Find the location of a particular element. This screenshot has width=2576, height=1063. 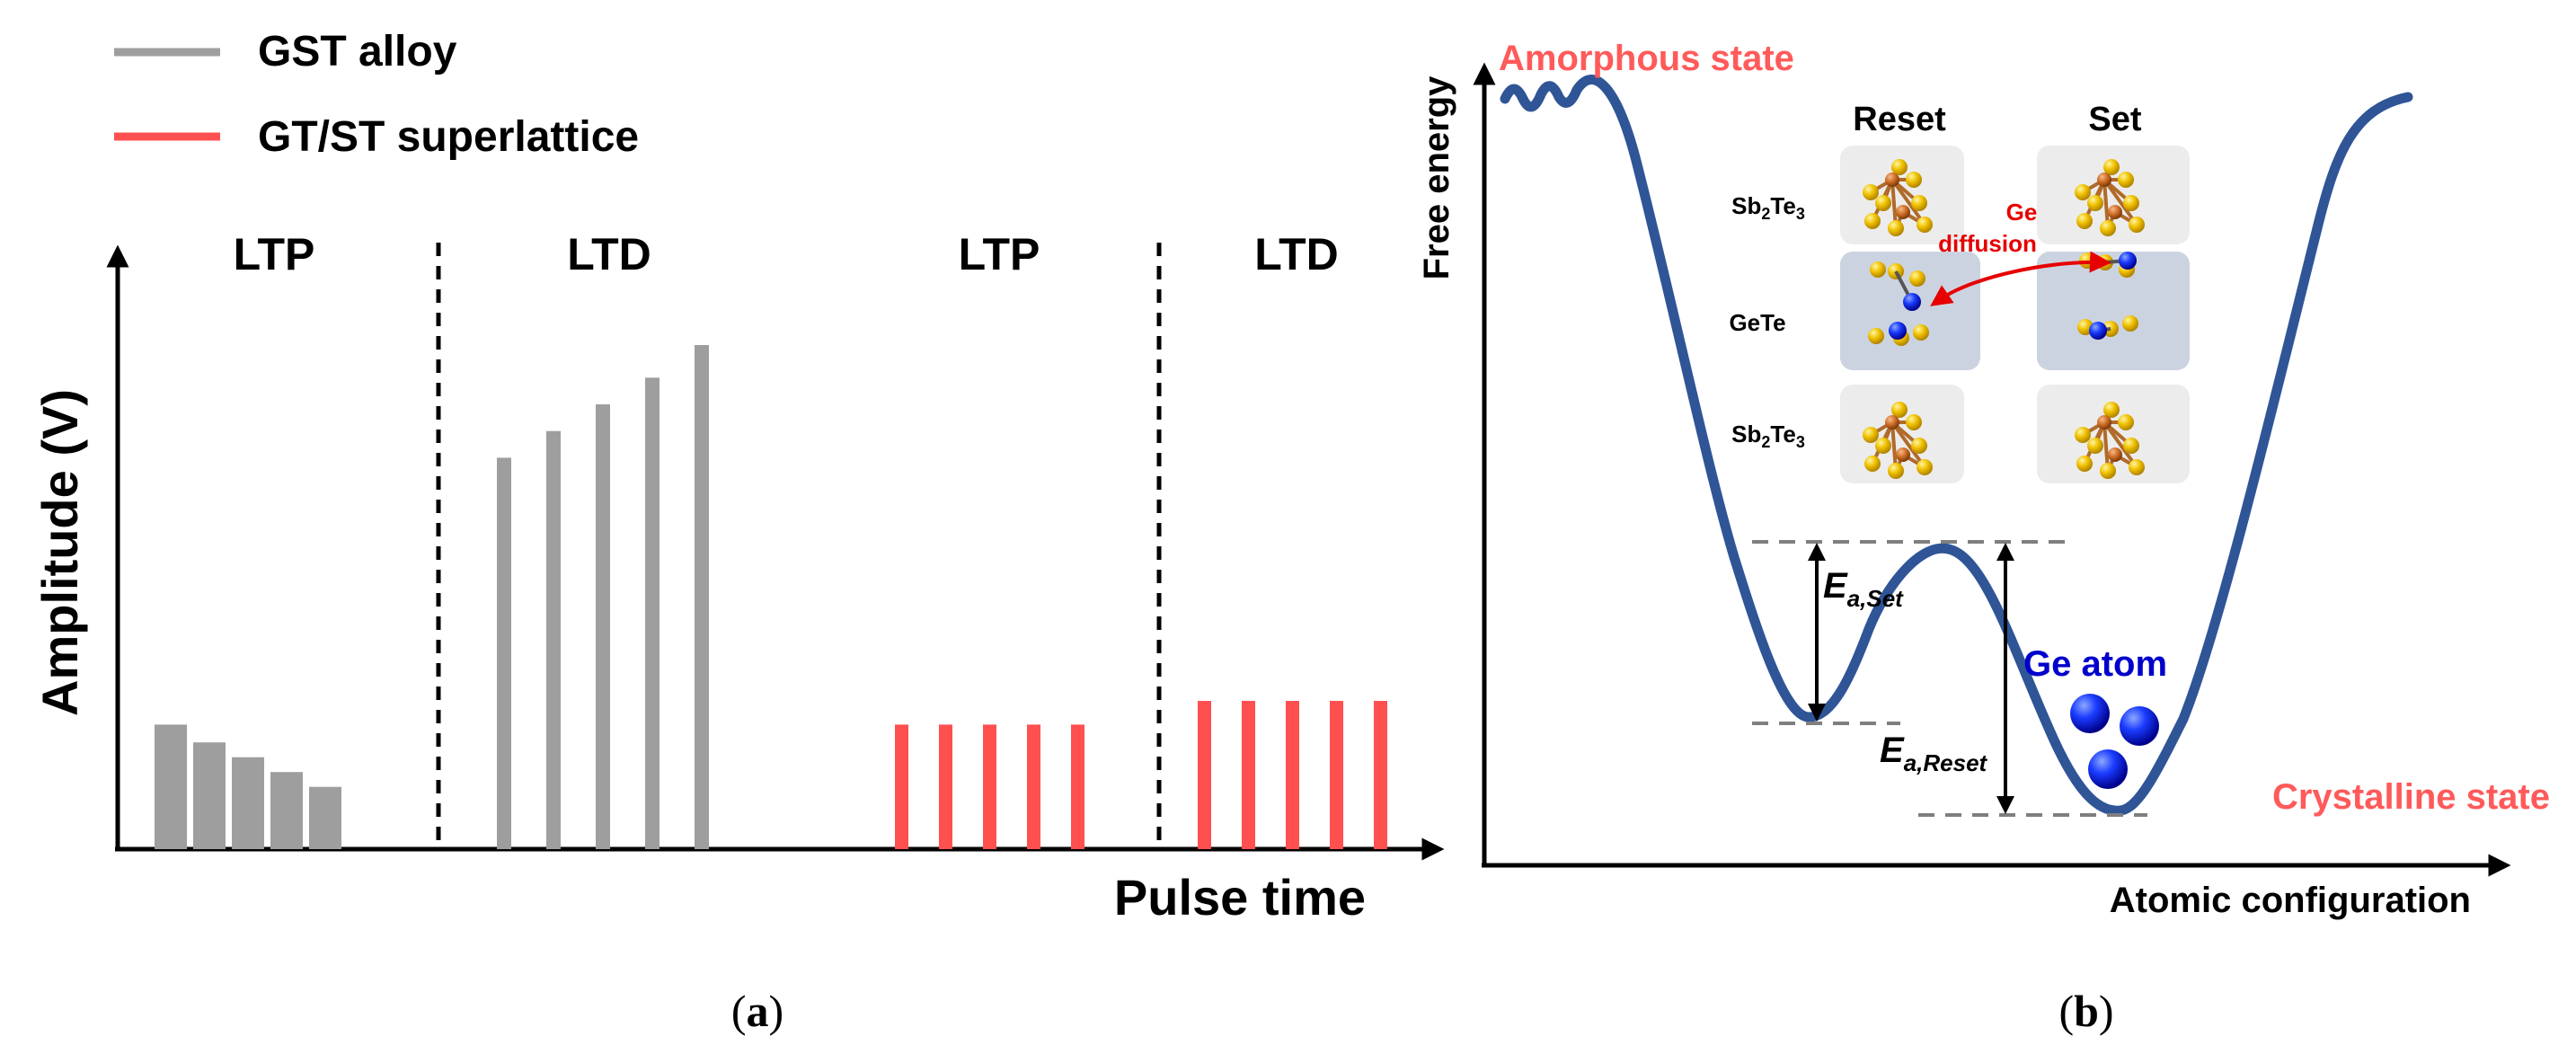

ea-reset-subscript: a,Reset is located at coordinates (1946, 762).